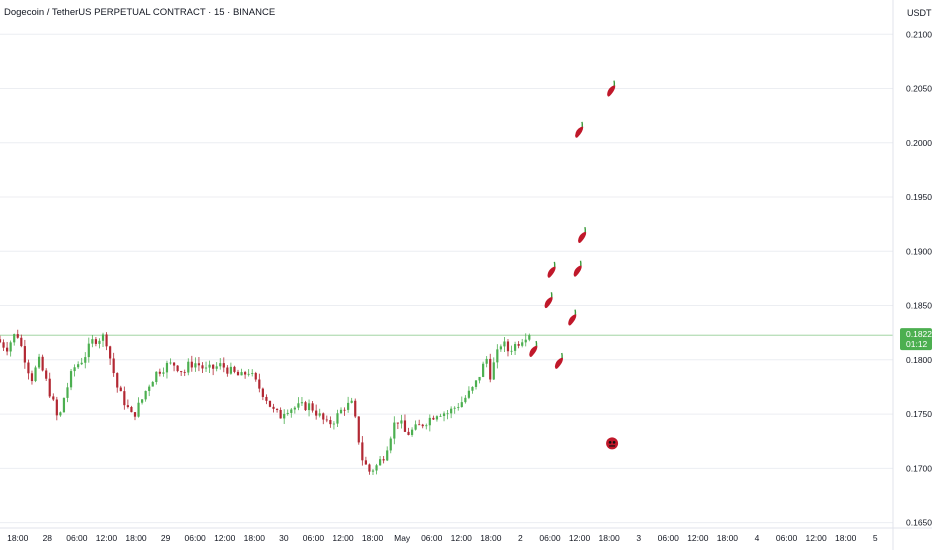  Describe the element at coordinates (757, 538) in the screenshot. I see `x-tick-label: 4` at that location.